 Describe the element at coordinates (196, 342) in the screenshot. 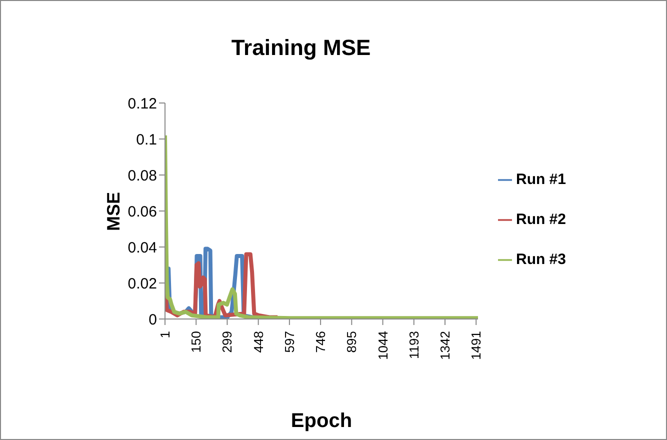

I see `x-tick-label: 150` at that location.